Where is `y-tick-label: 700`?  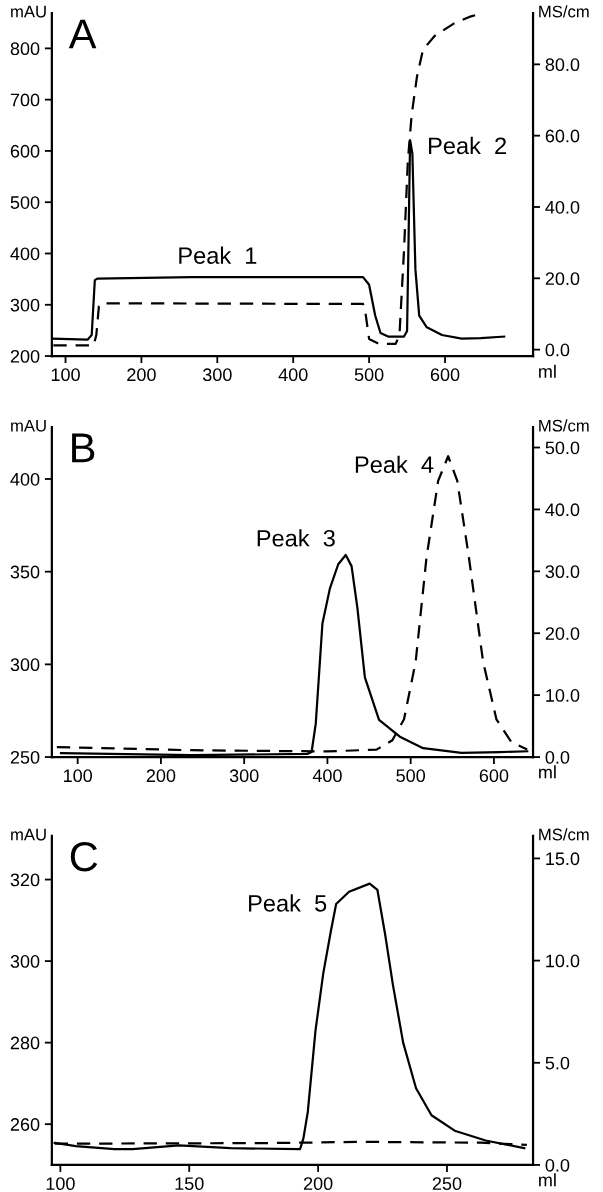
y-tick-label: 700 is located at coordinates (25, 100).